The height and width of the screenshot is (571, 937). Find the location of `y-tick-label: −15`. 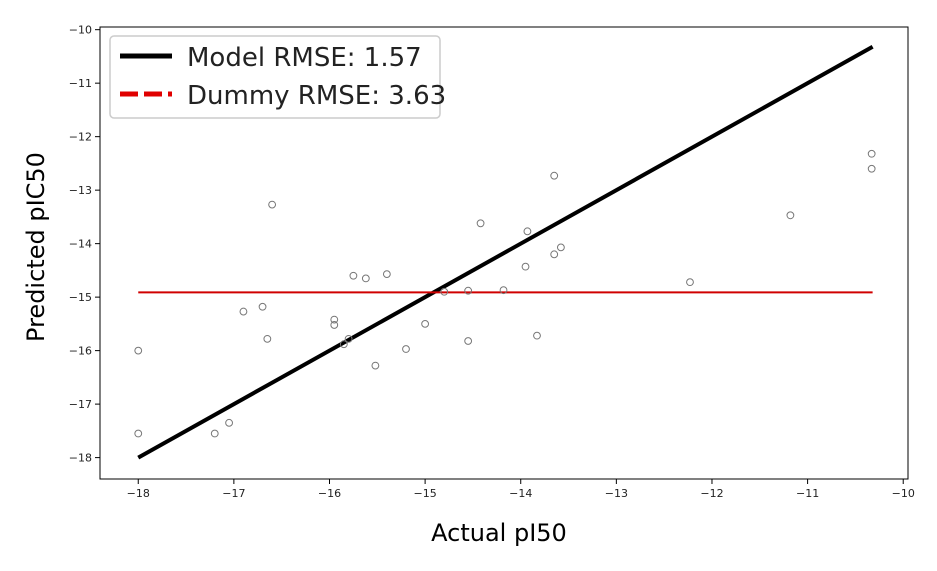

y-tick-label: −15 is located at coordinates (80, 297).